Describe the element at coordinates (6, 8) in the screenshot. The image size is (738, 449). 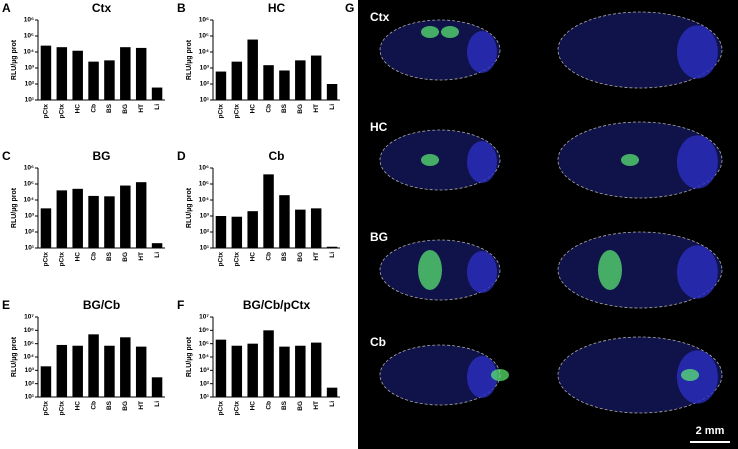
I see `panel-letter: A` at that location.